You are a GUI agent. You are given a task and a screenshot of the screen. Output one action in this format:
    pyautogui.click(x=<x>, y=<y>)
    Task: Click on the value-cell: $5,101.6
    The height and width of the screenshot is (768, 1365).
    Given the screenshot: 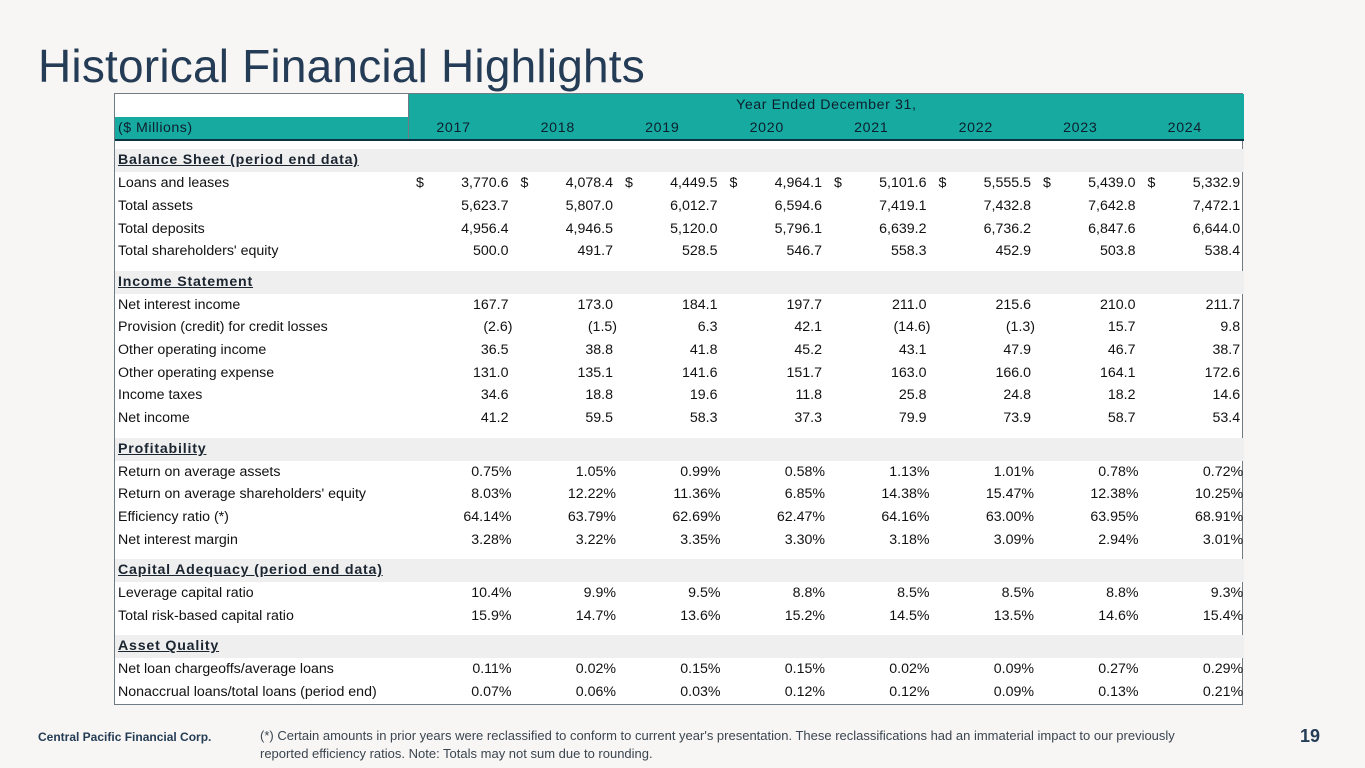 What is the action you would take?
    pyautogui.click(x=878, y=183)
    